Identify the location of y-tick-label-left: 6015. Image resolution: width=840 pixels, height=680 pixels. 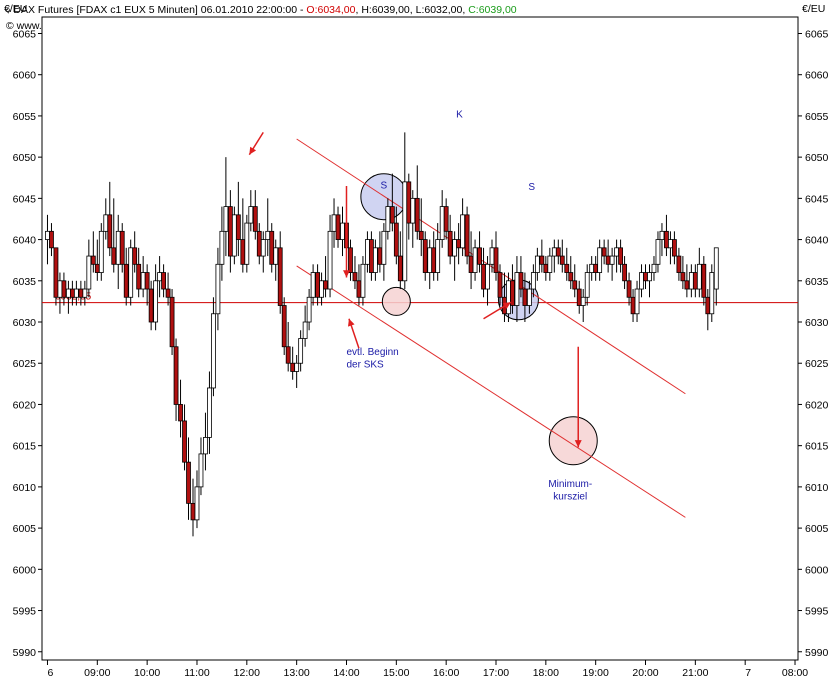
(25, 447).